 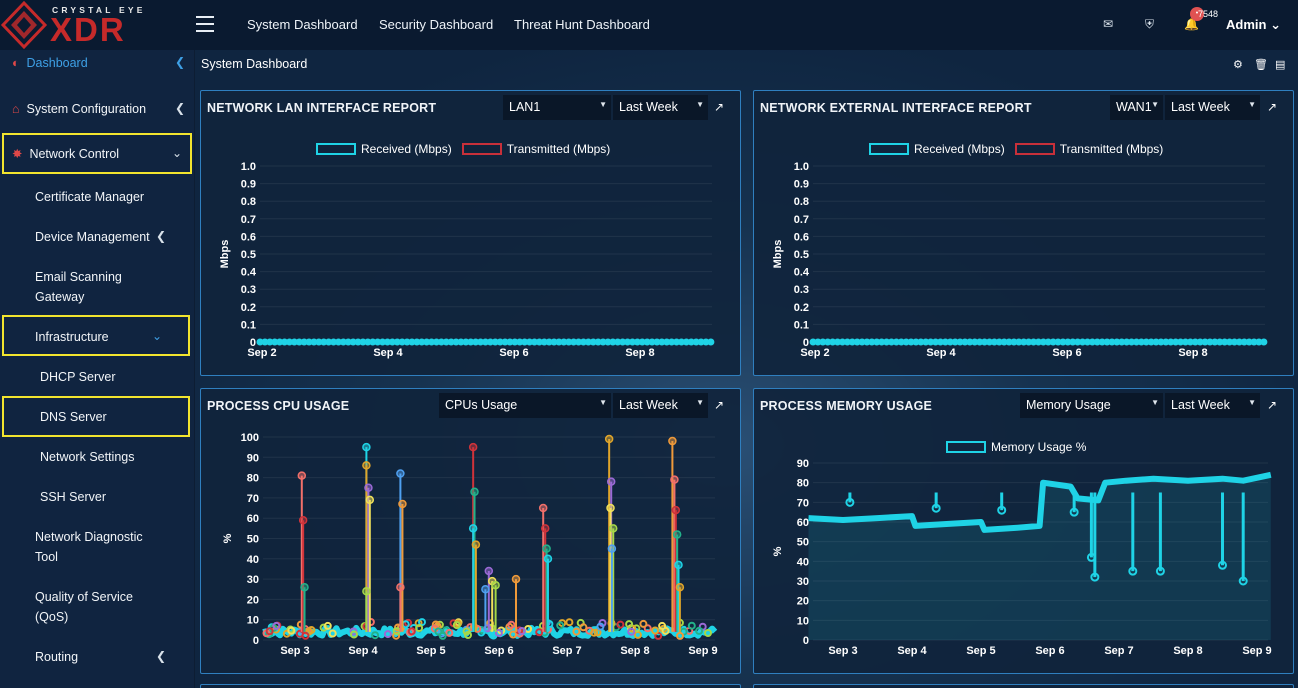 I want to click on shield-icon: ⛨, so click(x=1150, y=24).